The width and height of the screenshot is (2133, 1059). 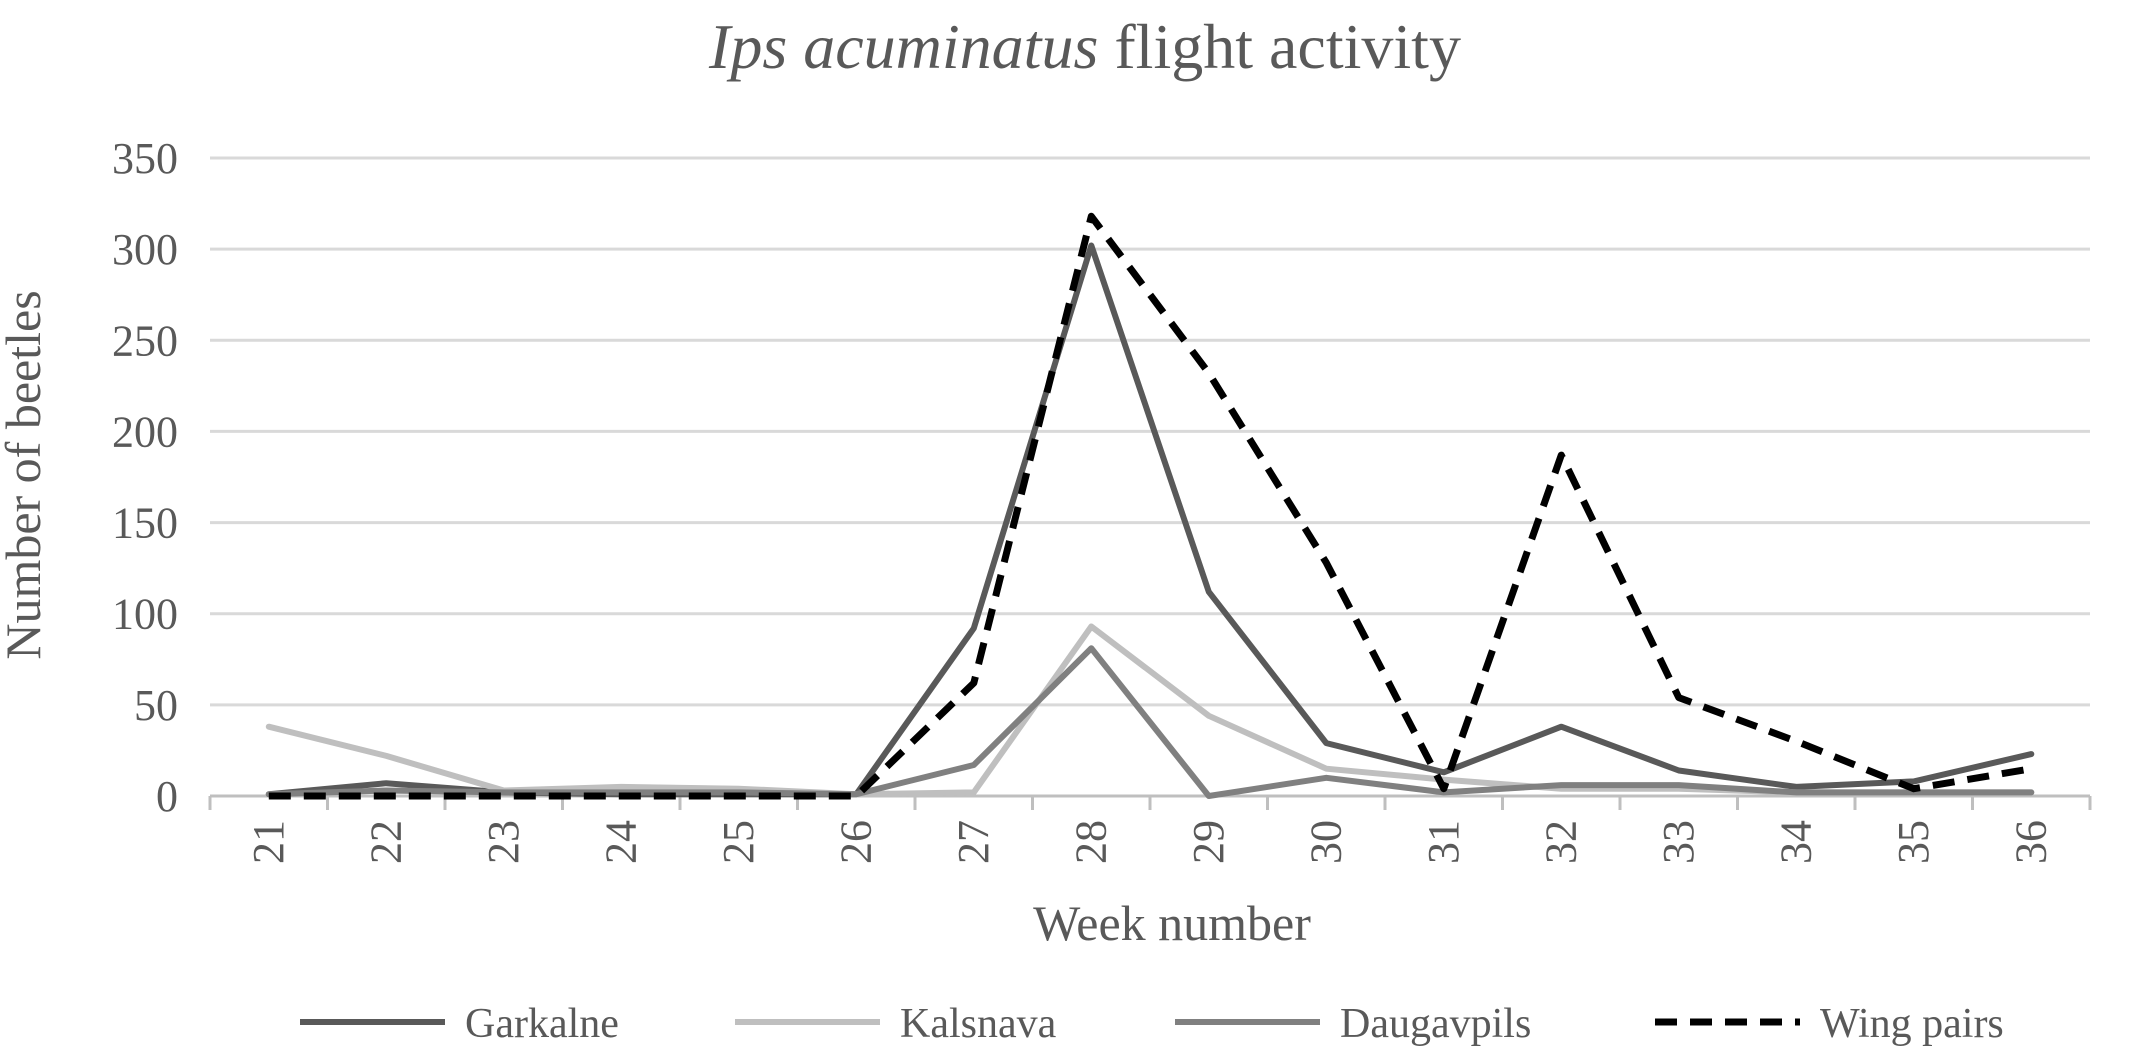 I want to click on x-tick-label-24: 24, so click(x=620, y=842).